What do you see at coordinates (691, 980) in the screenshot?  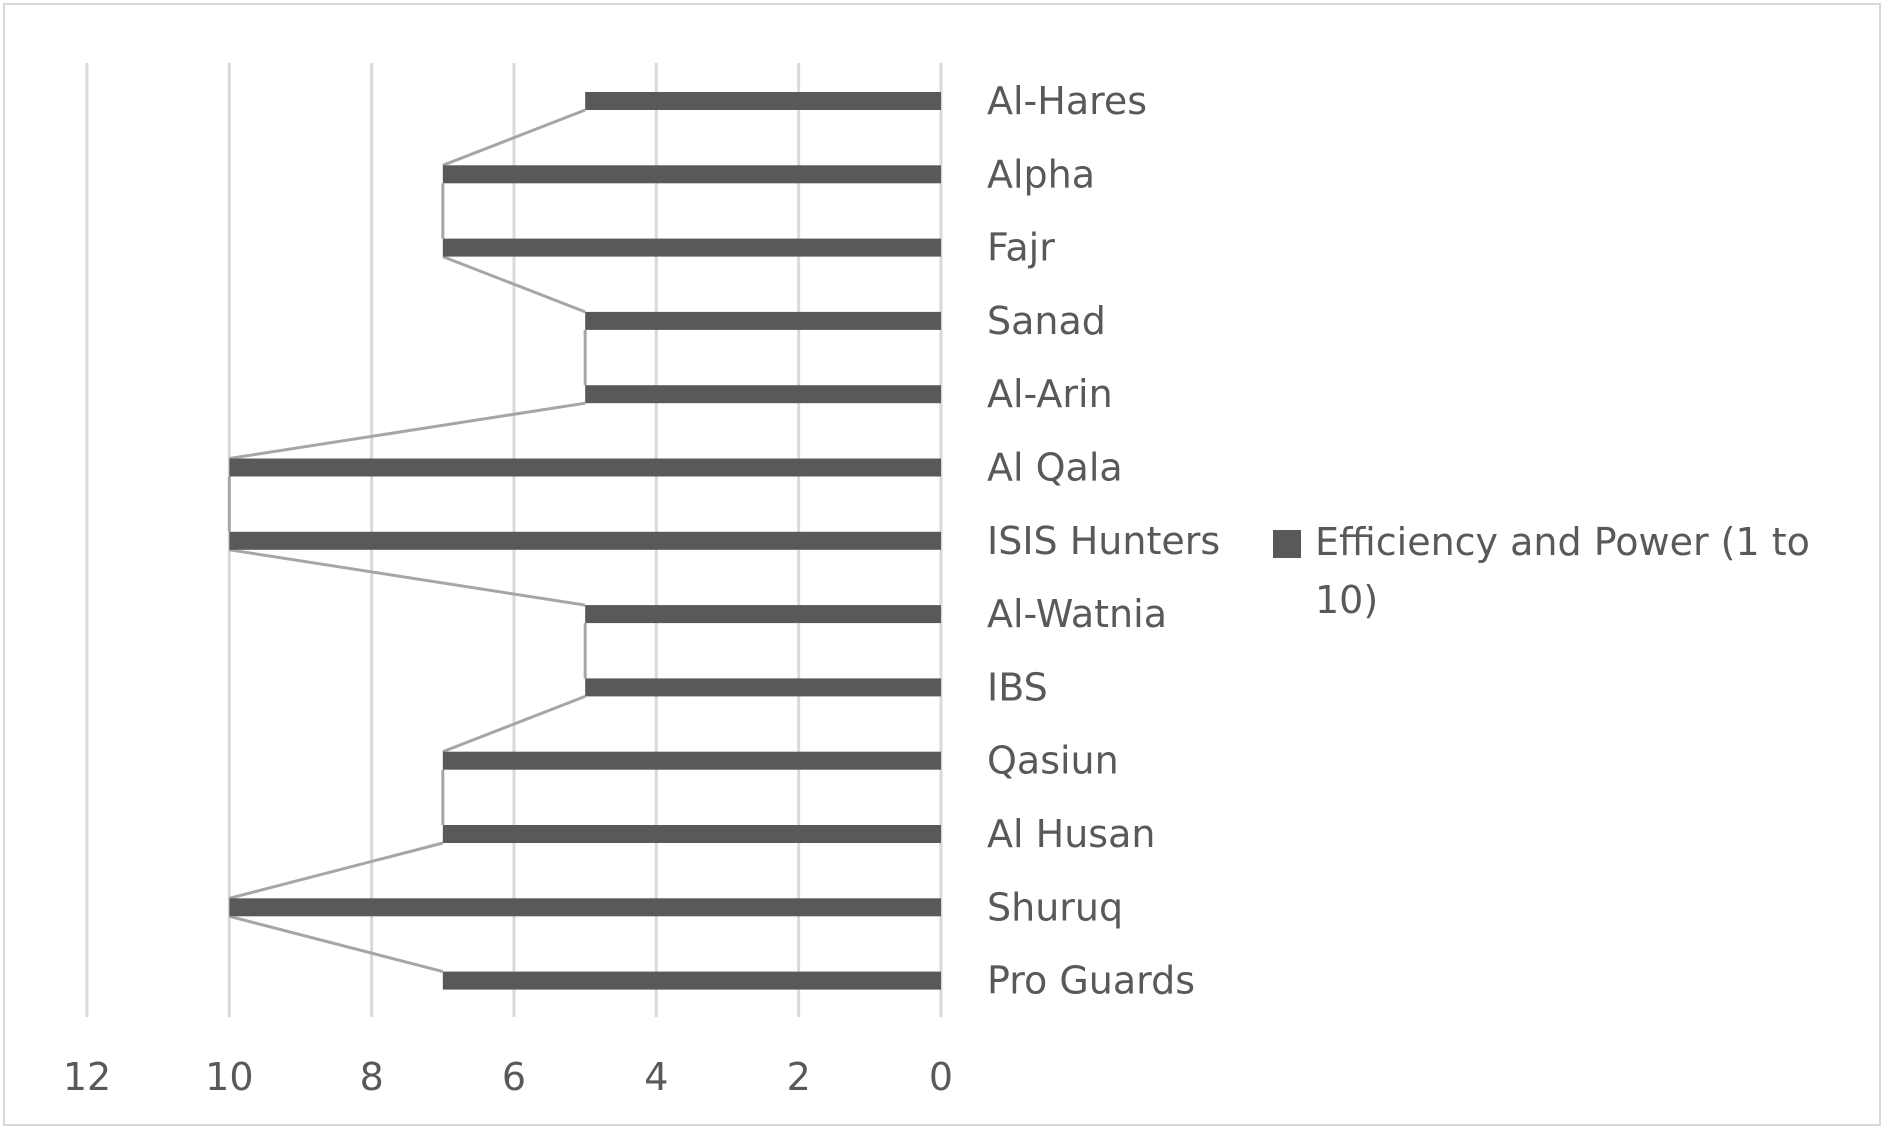 I see `bar-pro-guards` at bounding box center [691, 980].